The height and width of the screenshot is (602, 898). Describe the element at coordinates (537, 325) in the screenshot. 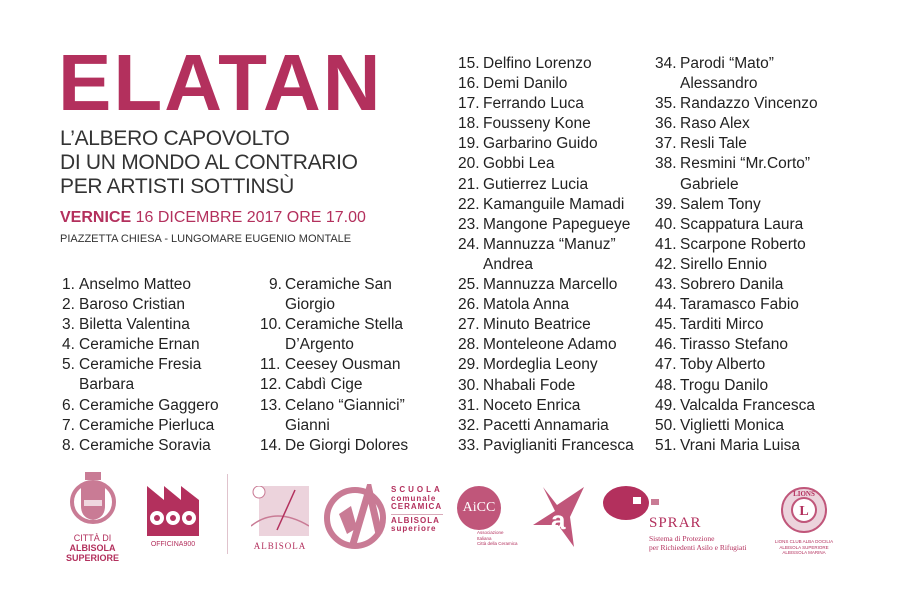

I see `artist-name: Minuto Beatrice` at that location.